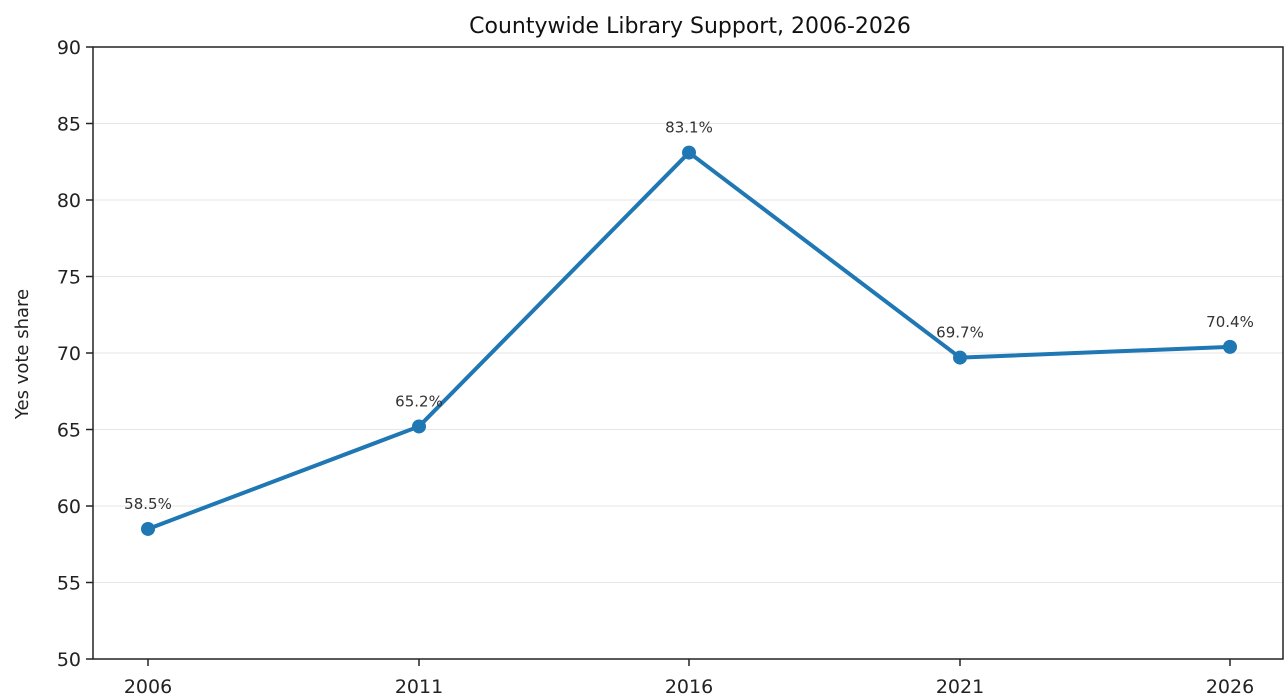 The image size is (1285, 700). I want to click on y-tick-label: 55, so click(69, 584).